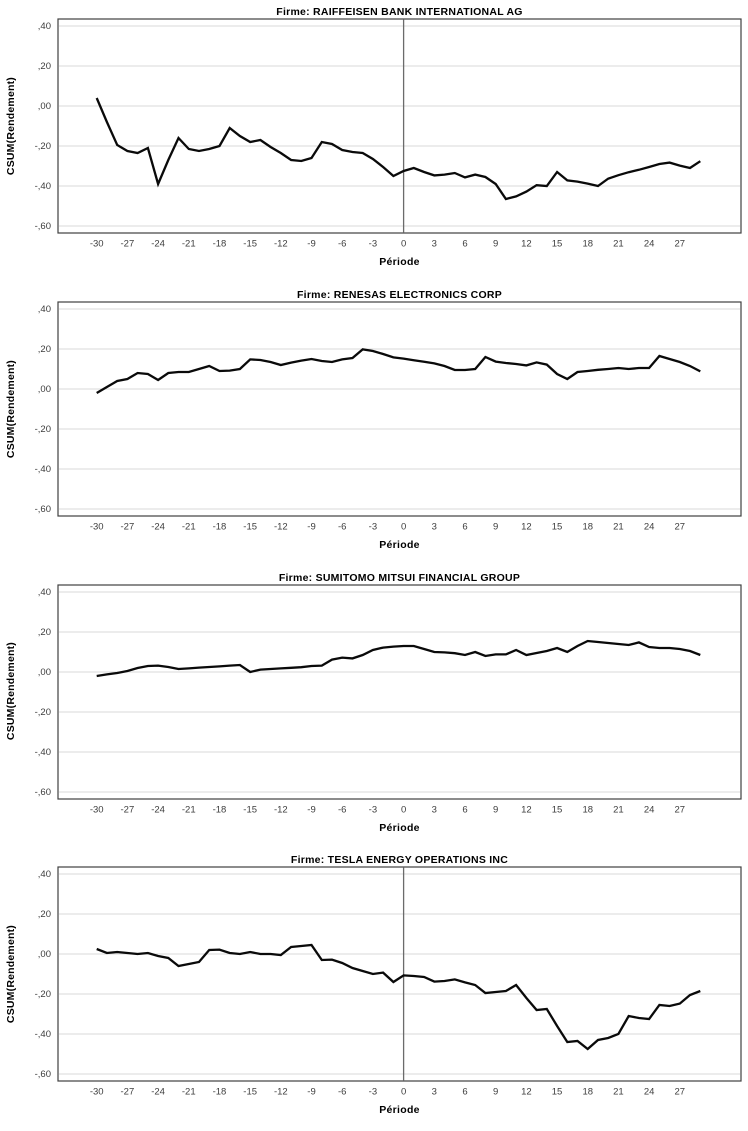 The height and width of the screenshot is (1131, 748). What do you see at coordinates (399, 860) in the screenshot?
I see `chart-title: Firme: TESLA ENERGY OPERATIONS INC` at bounding box center [399, 860].